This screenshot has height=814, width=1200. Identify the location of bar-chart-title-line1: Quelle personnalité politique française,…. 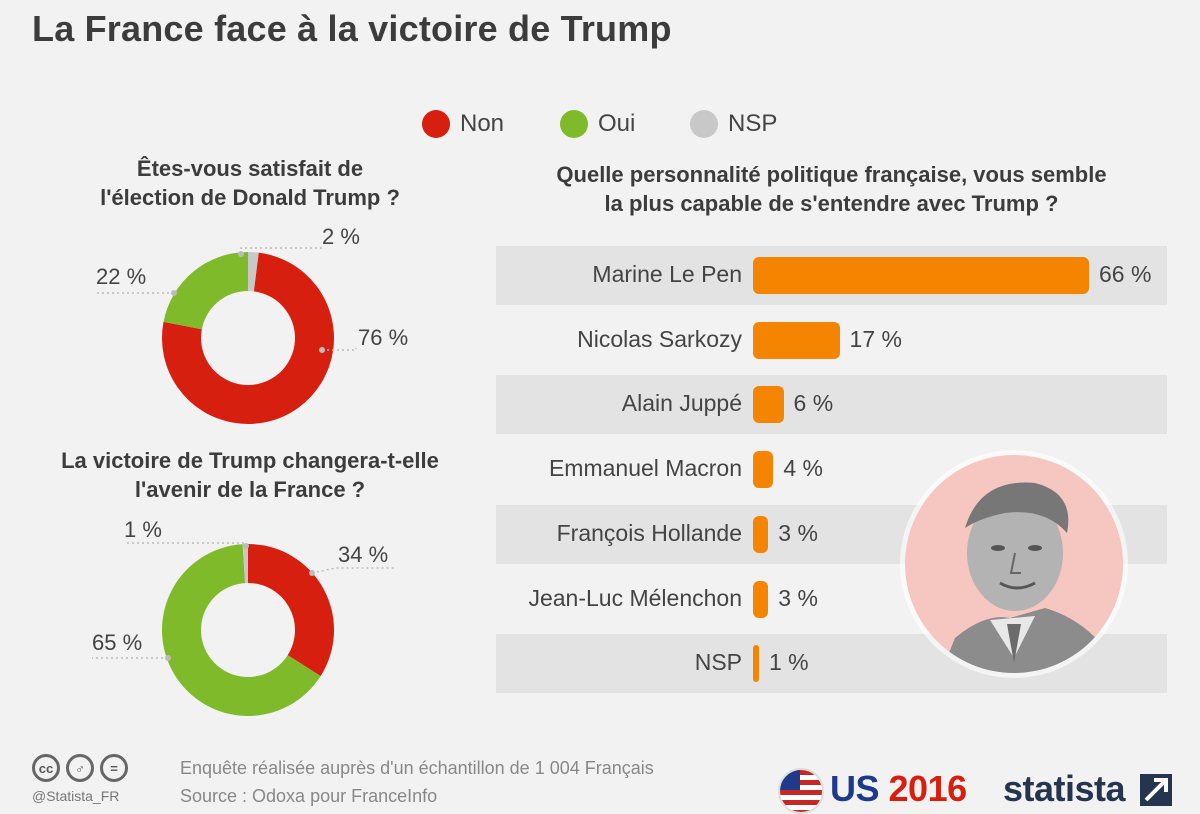
(831, 174).